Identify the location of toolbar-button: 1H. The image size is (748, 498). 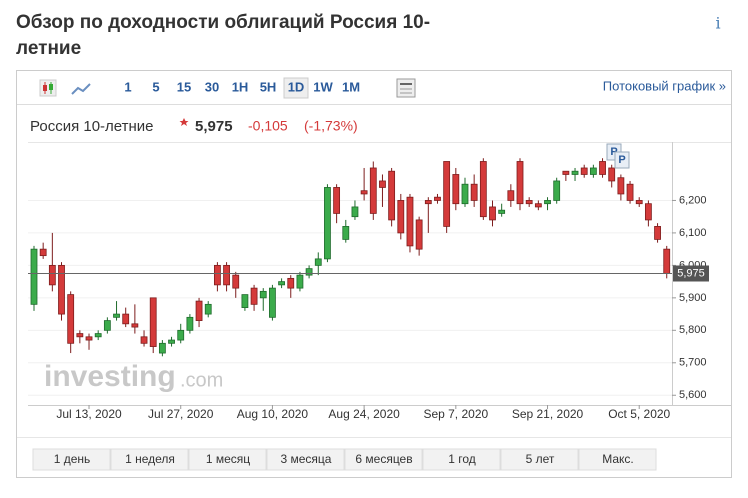
(240, 86).